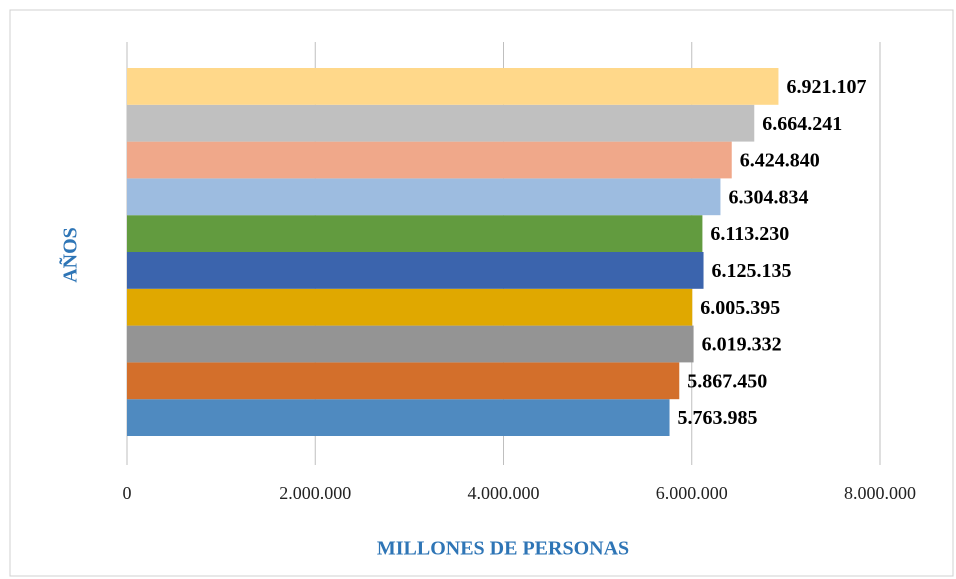 The image size is (956, 579). What do you see at coordinates (727, 381) in the screenshot?
I see `value-label: 5.867.450` at bounding box center [727, 381].